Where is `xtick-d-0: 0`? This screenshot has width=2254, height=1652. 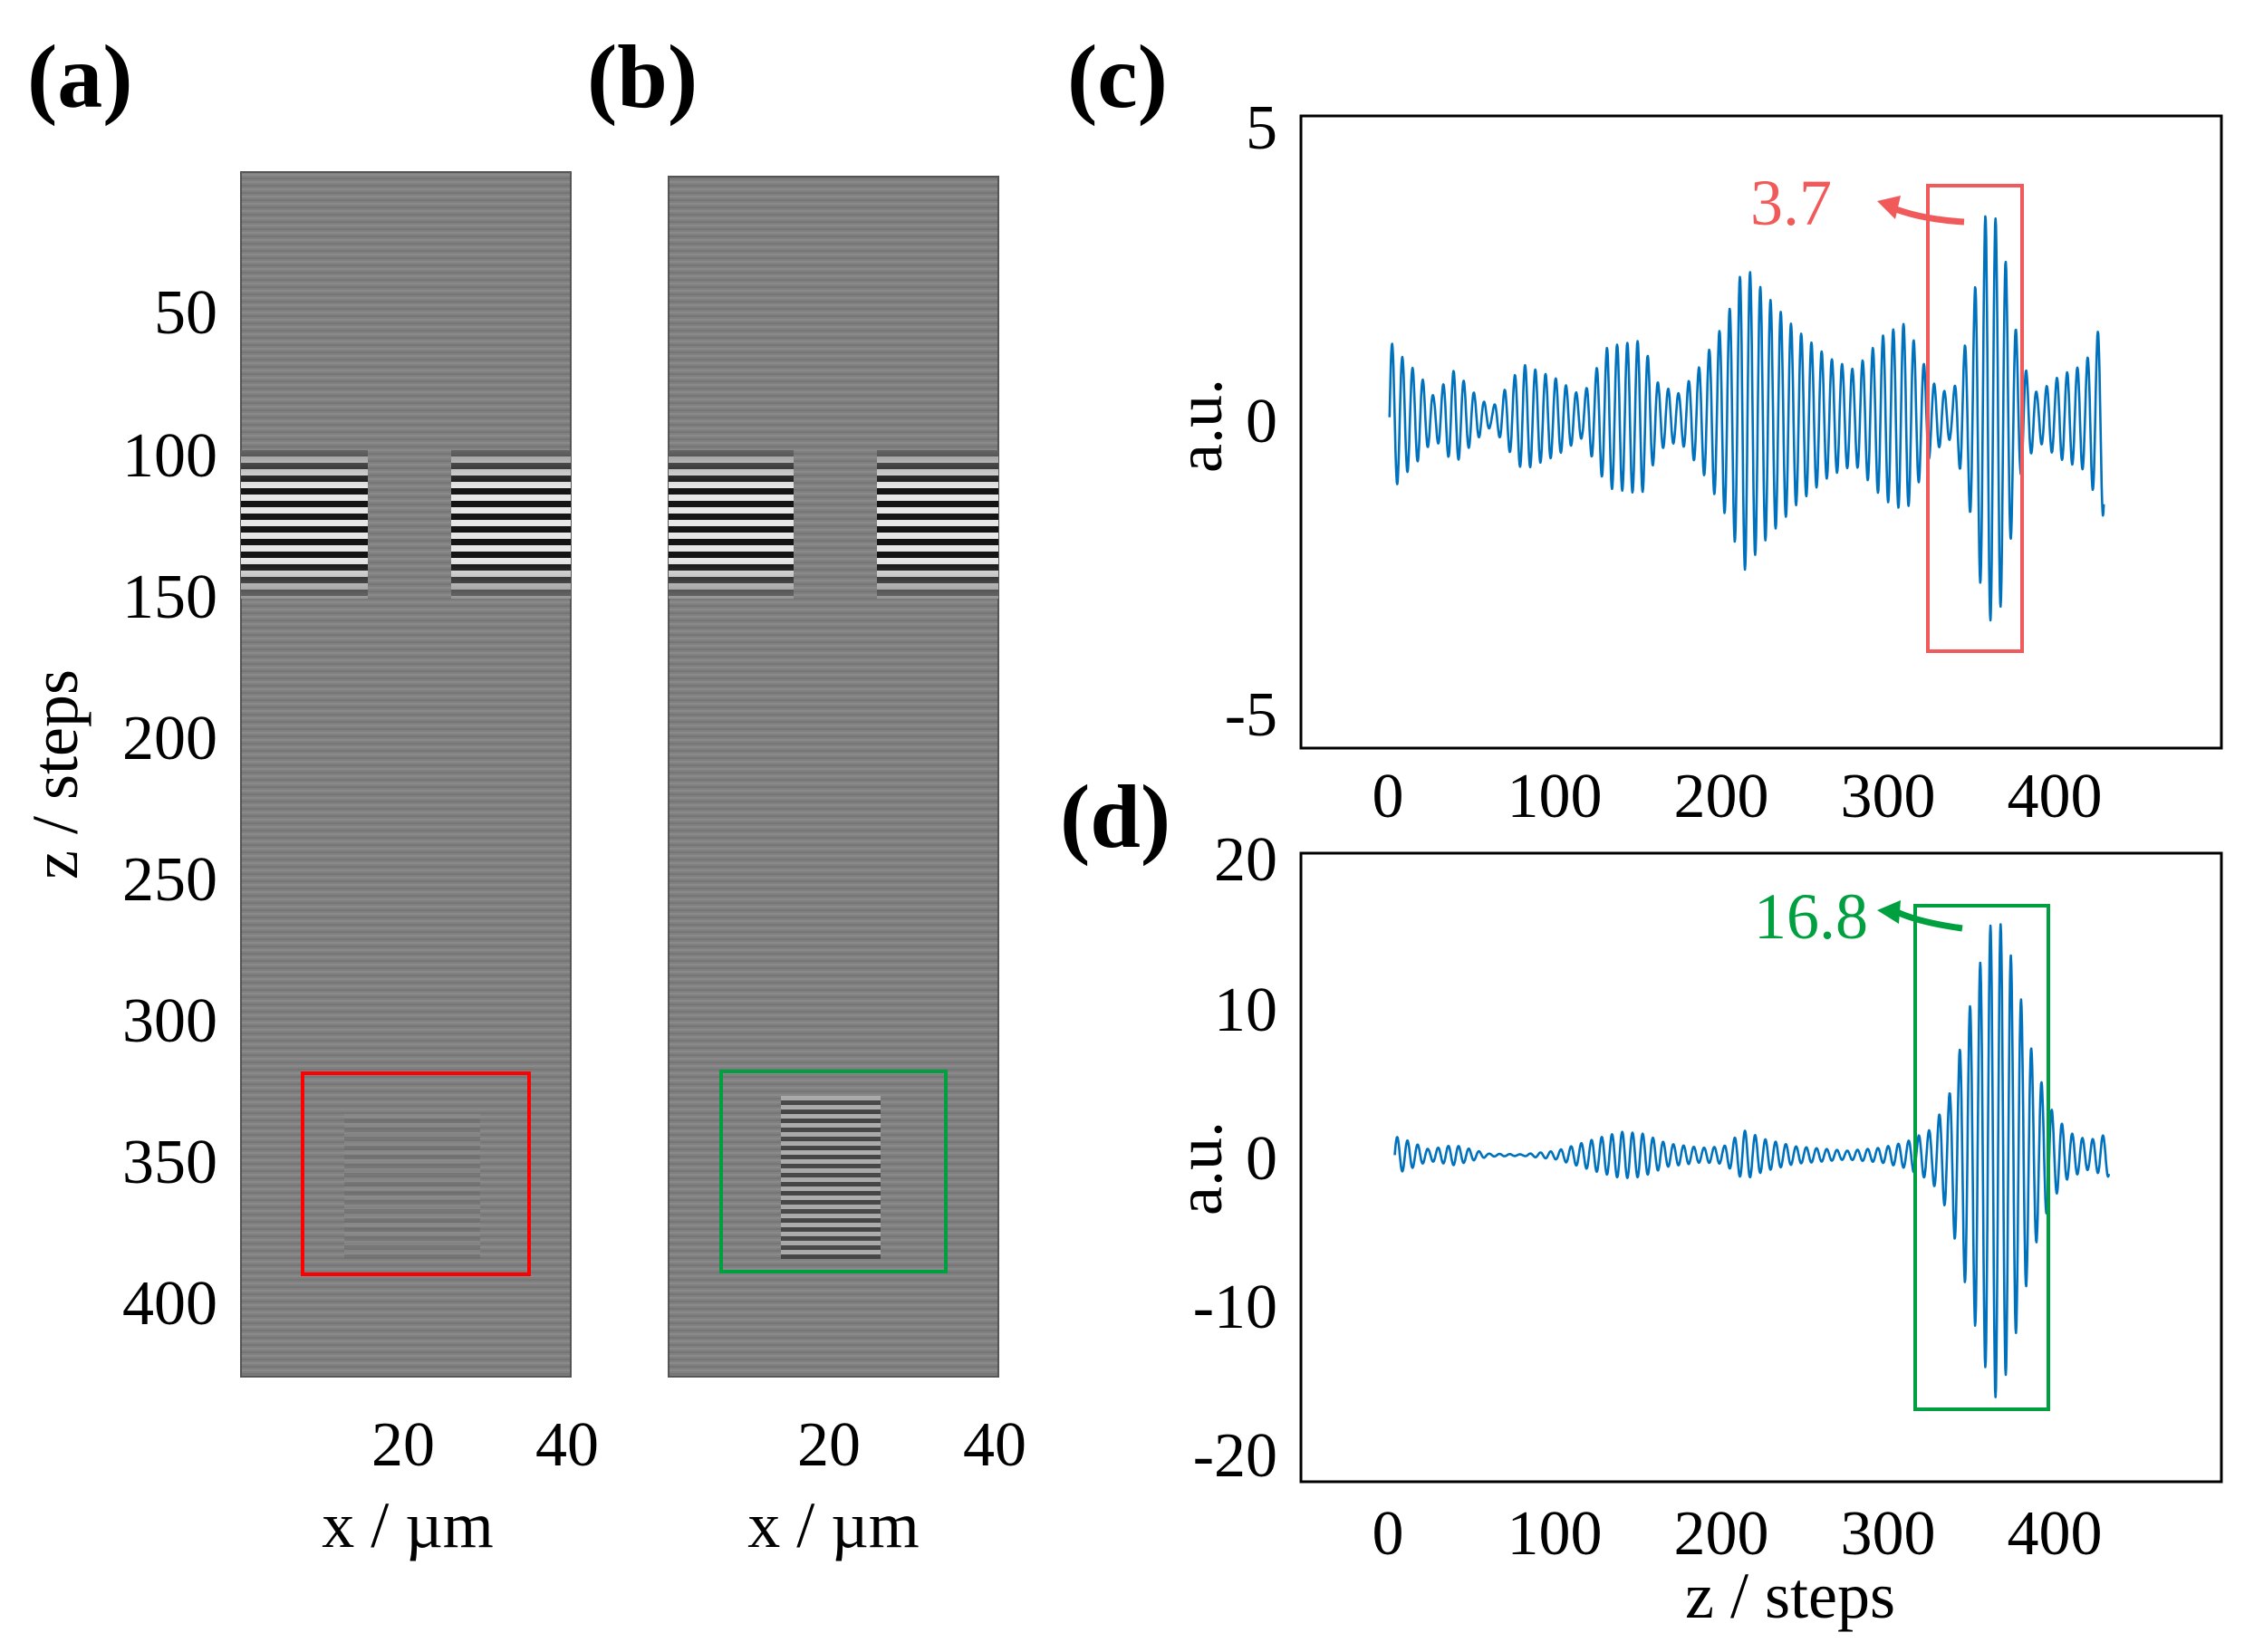
xtick-d-0: 0 is located at coordinates (1388, 1534).